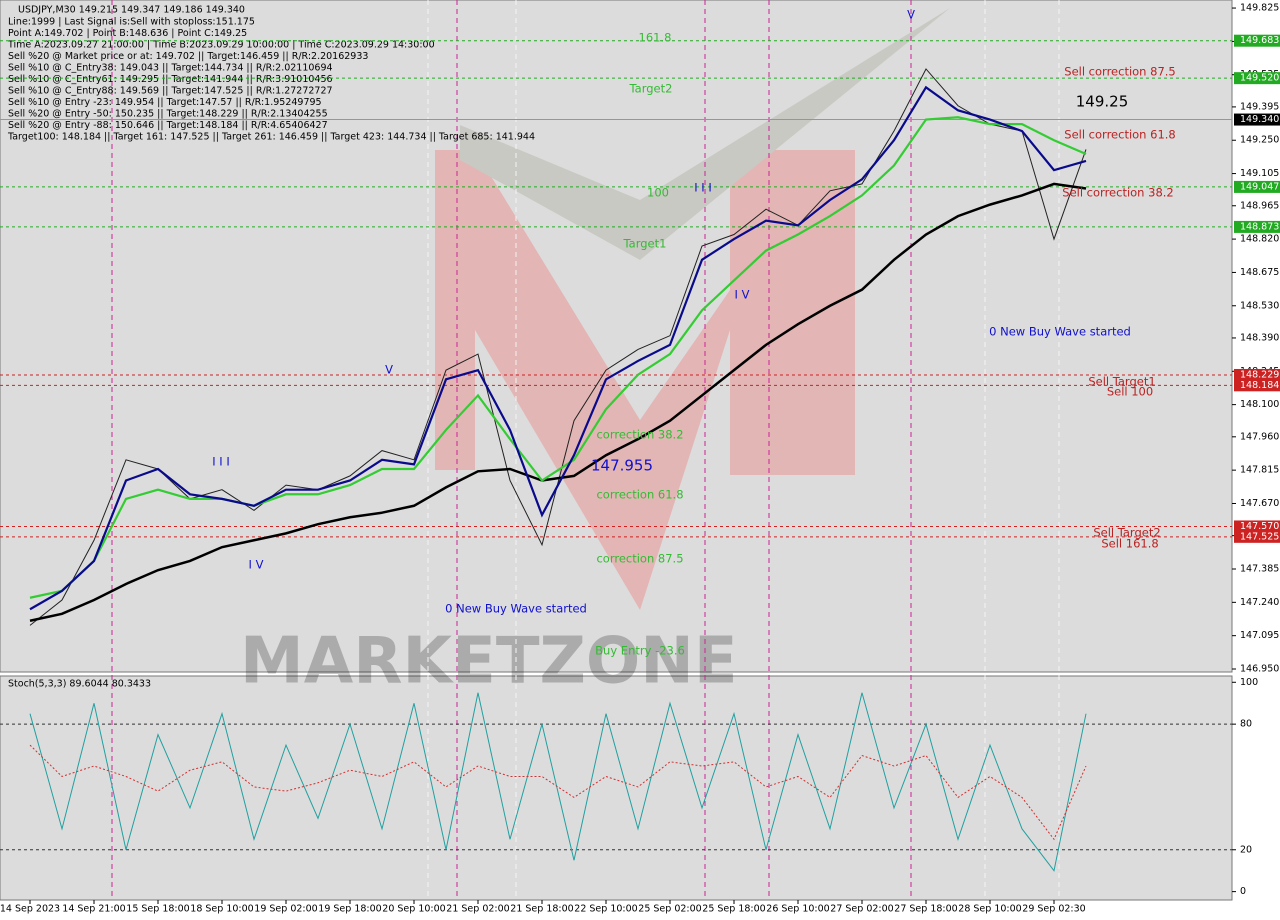 This screenshot has height=920, width=1280. Describe the element at coordinates (1259, 569) in the screenshot. I see `y-tick-label: 147.385` at that location.